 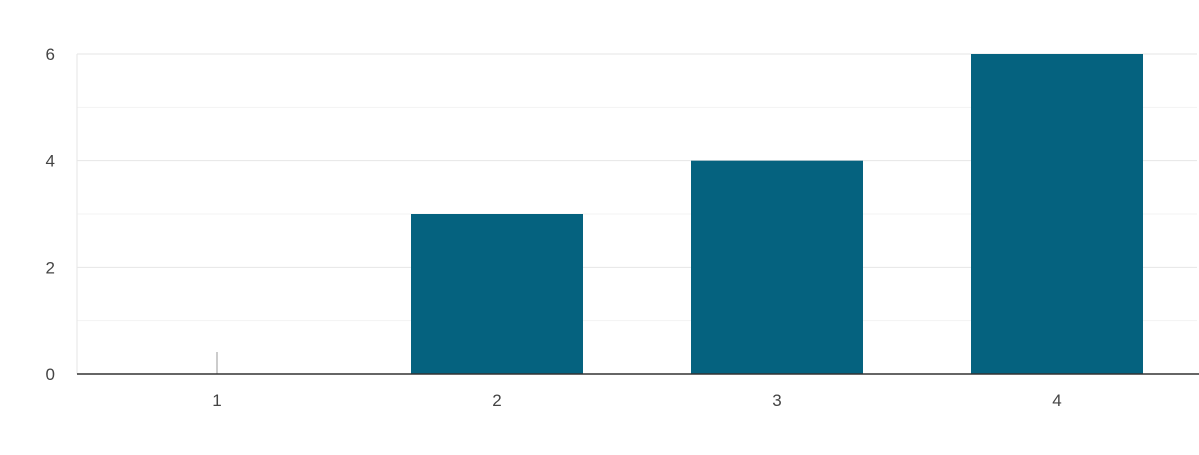 I want to click on y-tick-label: 2, so click(x=50, y=267).